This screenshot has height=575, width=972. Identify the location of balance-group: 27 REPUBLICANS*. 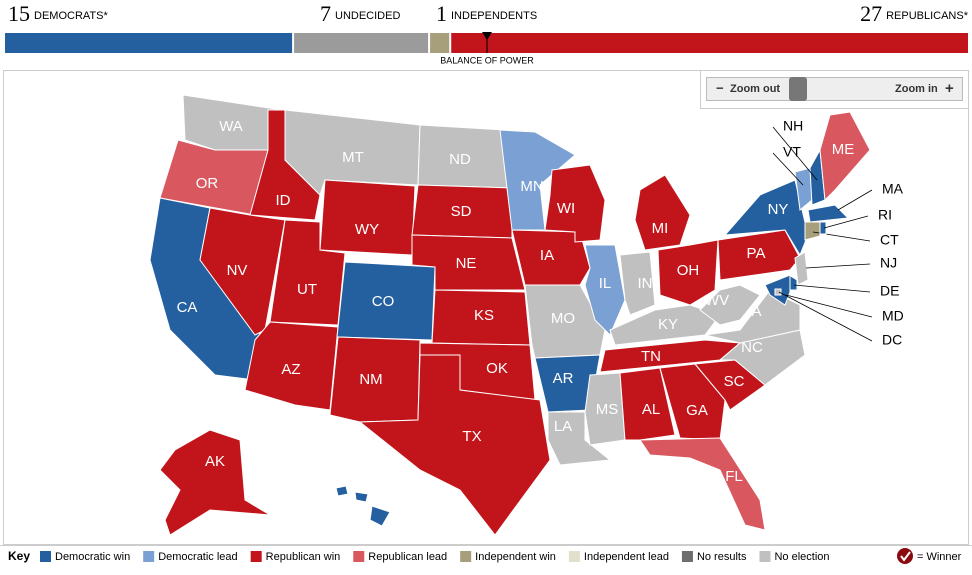
(914, 13).